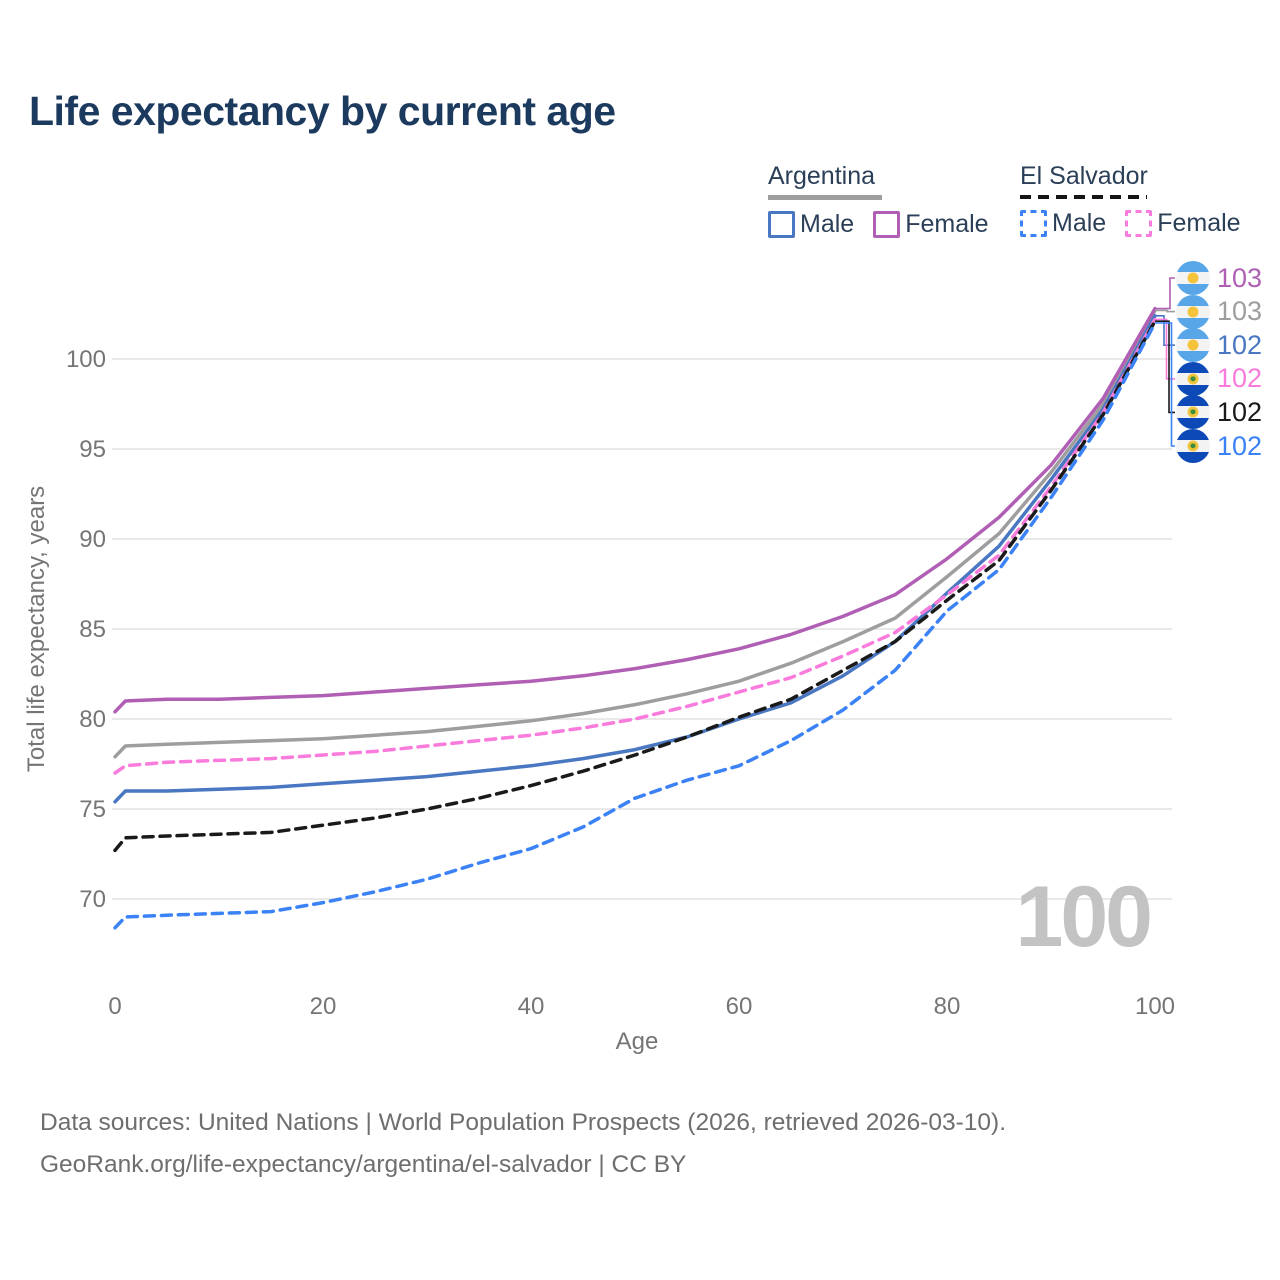  Describe the element at coordinates (114, 1006) in the screenshot. I see `x-tick-0: 0` at that location.